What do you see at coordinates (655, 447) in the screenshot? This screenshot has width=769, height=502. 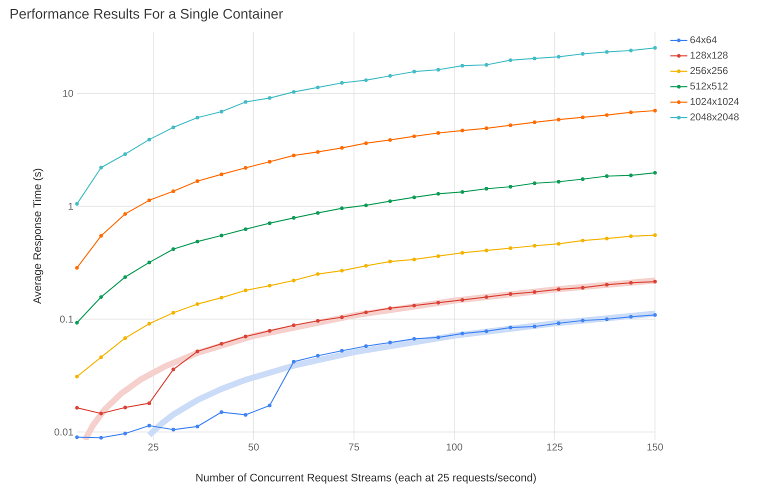 I see `x-tick-label: 150` at bounding box center [655, 447].